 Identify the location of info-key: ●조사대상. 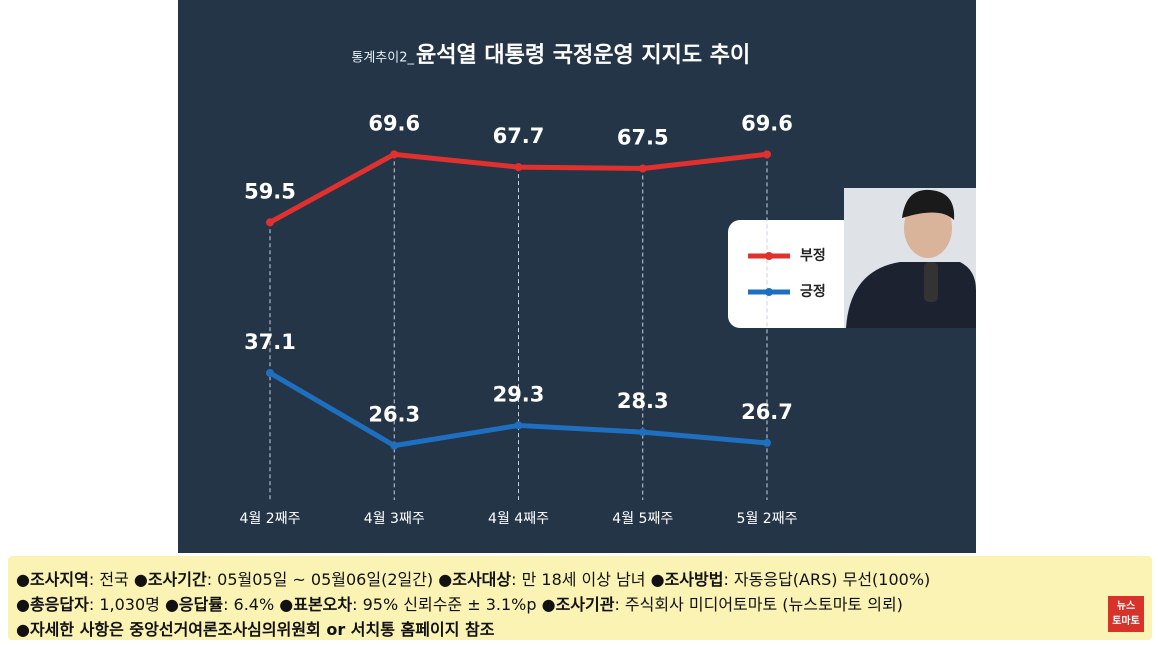
(475, 579).